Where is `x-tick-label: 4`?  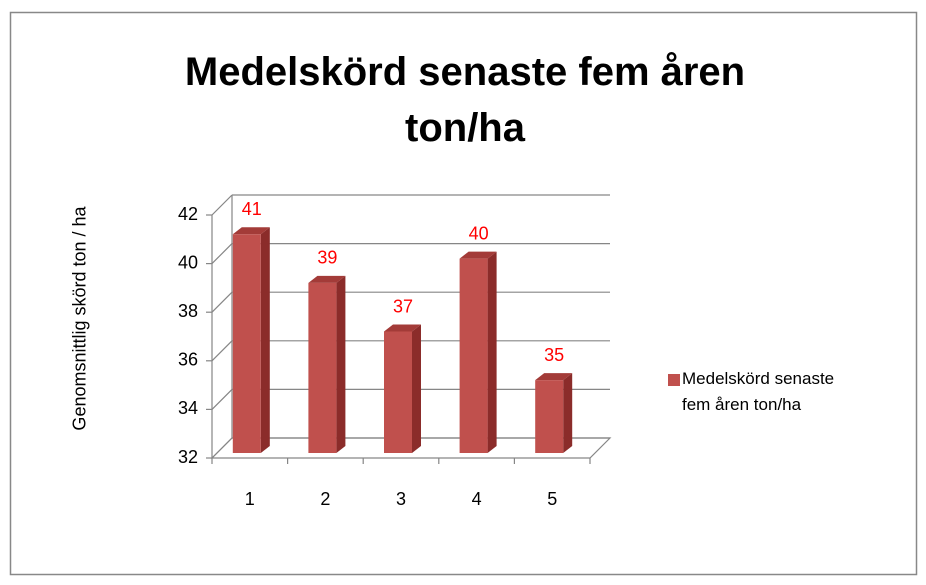 x-tick-label: 4 is located at coordinates (477, 499).